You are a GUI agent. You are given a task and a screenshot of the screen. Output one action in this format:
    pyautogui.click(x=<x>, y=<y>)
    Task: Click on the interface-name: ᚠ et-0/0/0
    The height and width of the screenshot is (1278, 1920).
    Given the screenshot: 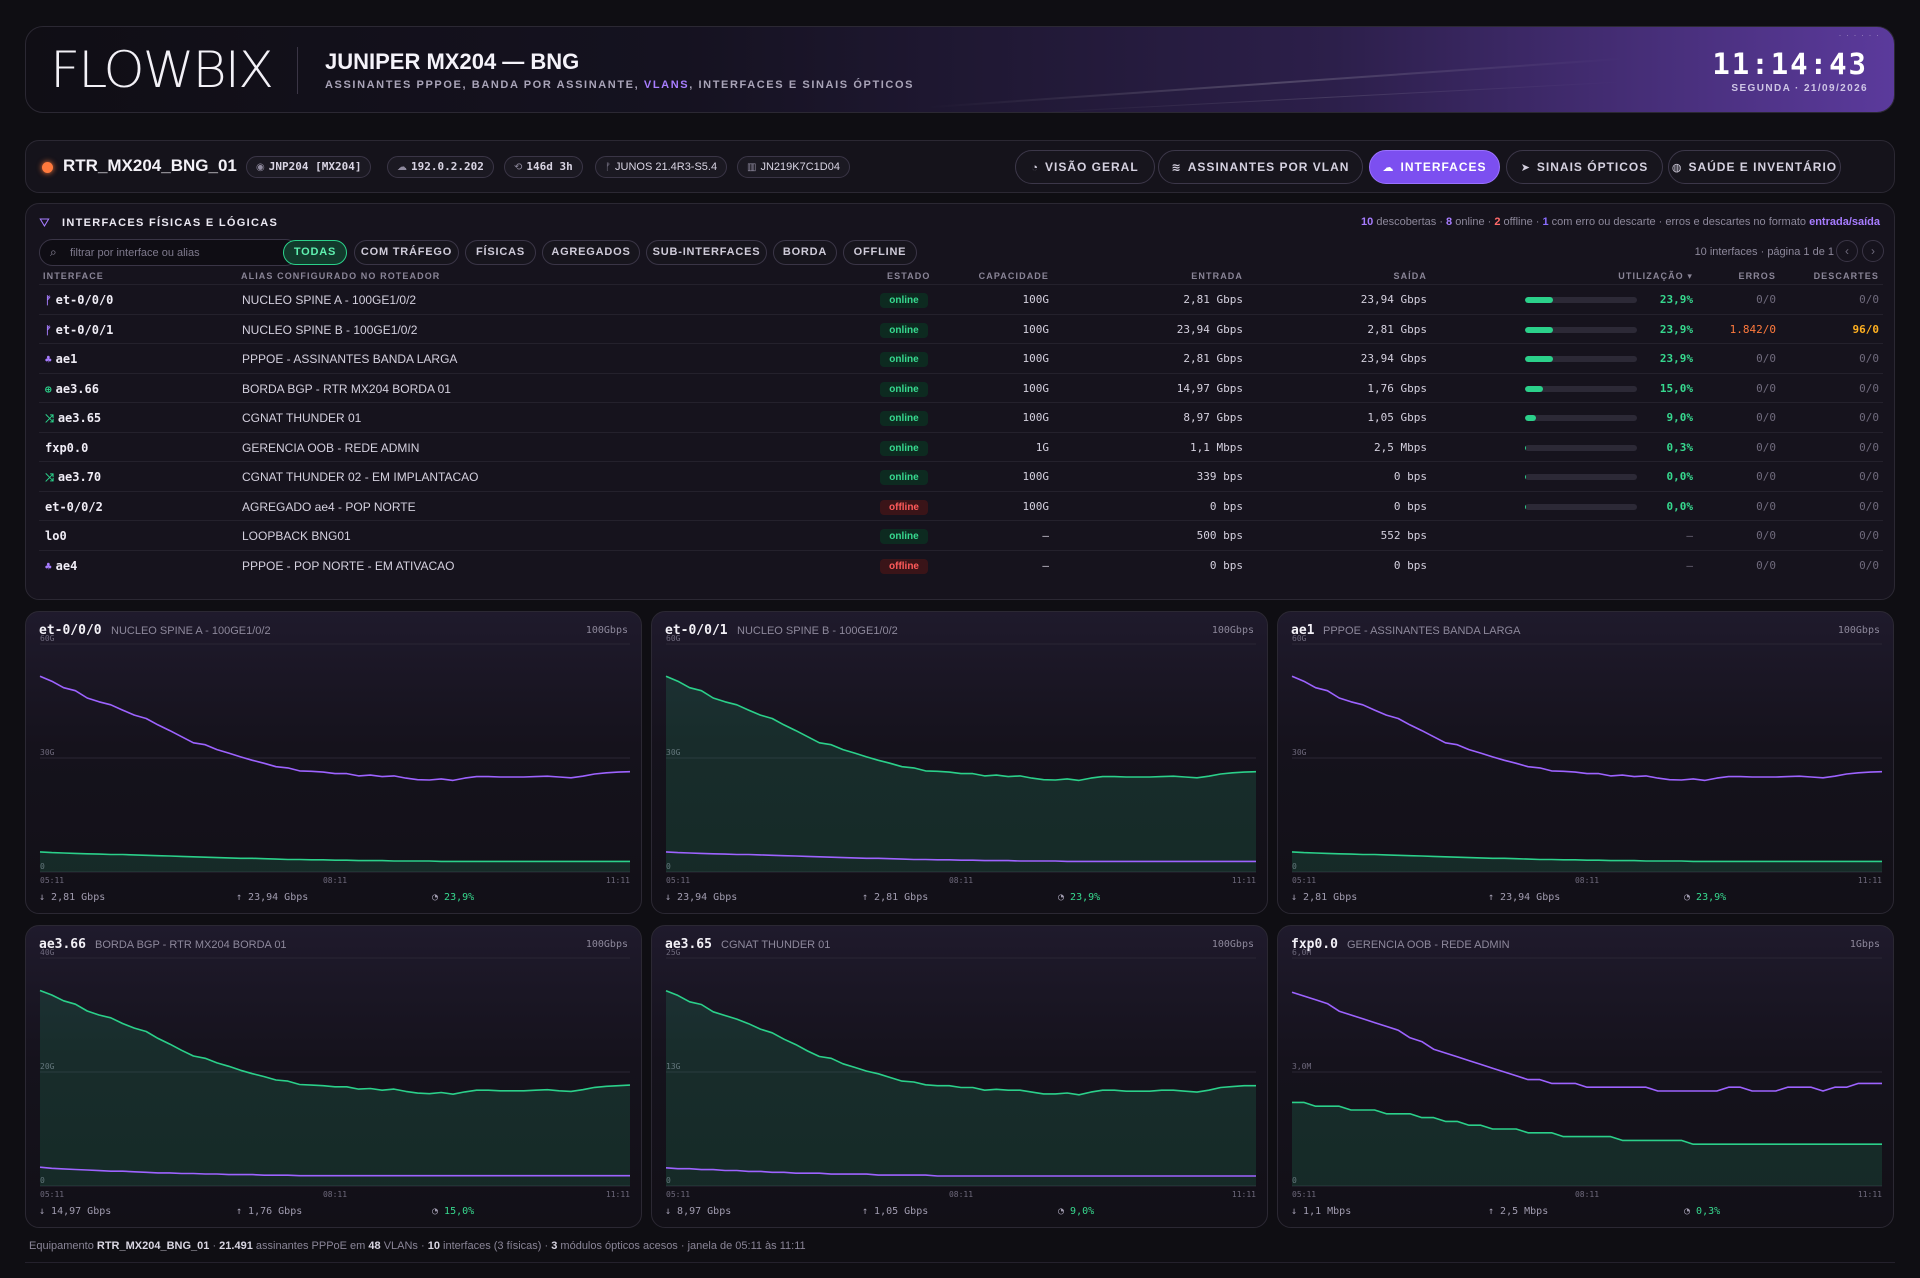 What is the action you would take?
    pyautogui.click(x=79, y=300)
    